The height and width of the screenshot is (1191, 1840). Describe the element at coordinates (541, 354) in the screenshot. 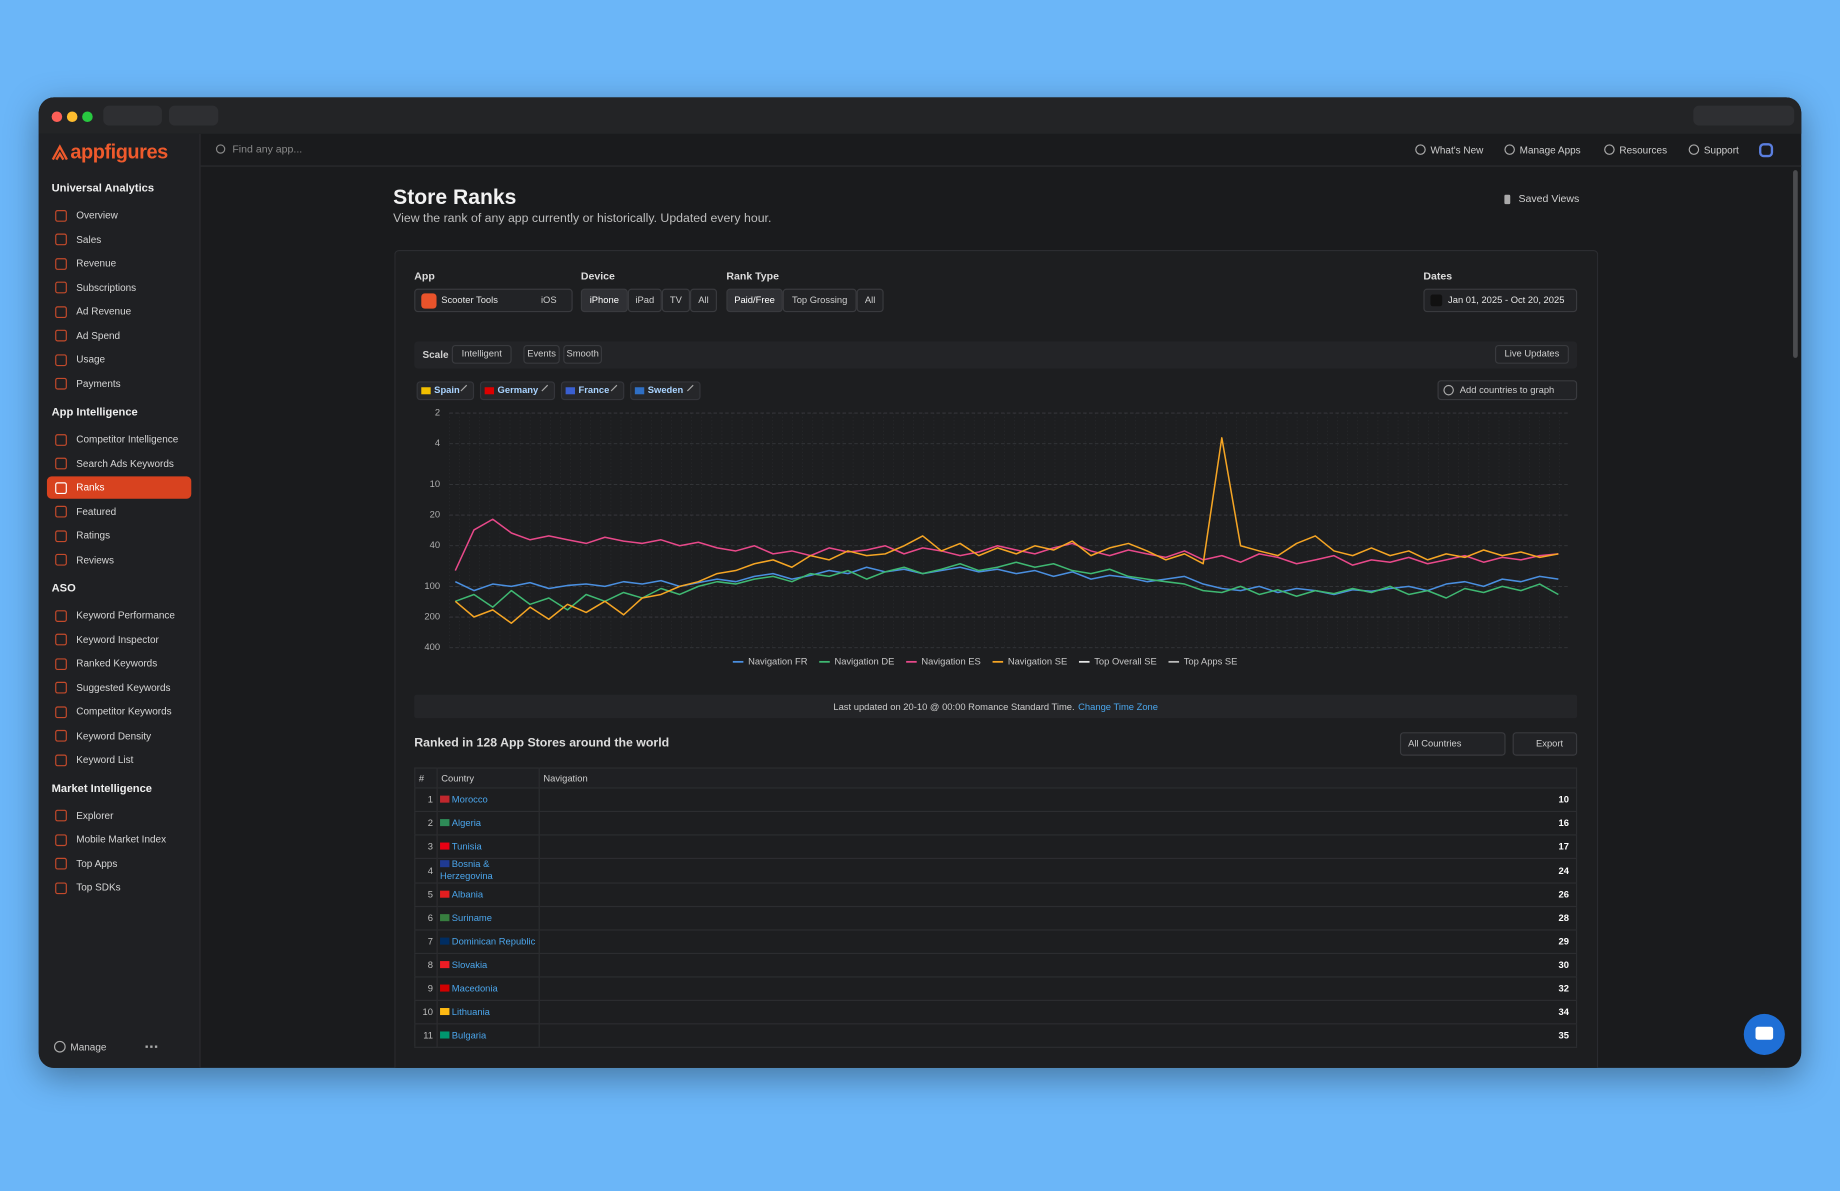

I see `toolbar-button: Events` at that location.